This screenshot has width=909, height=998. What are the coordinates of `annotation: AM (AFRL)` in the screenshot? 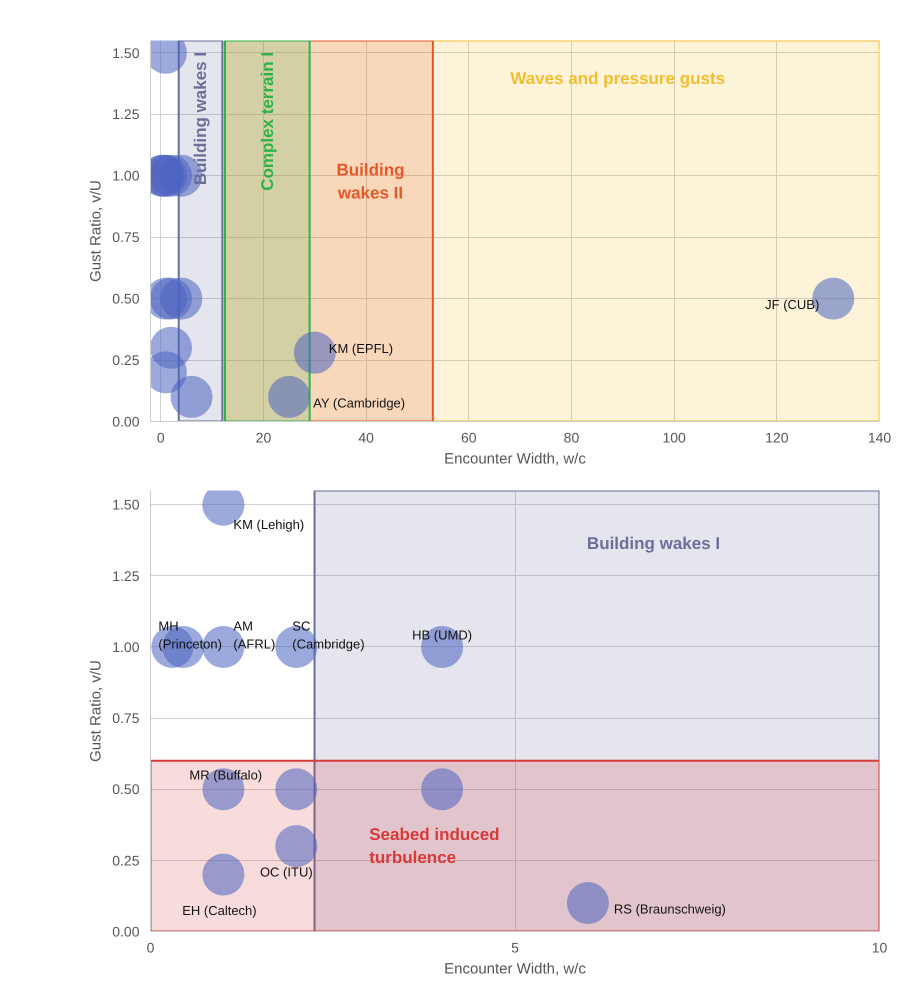 It's located at (254, 635).